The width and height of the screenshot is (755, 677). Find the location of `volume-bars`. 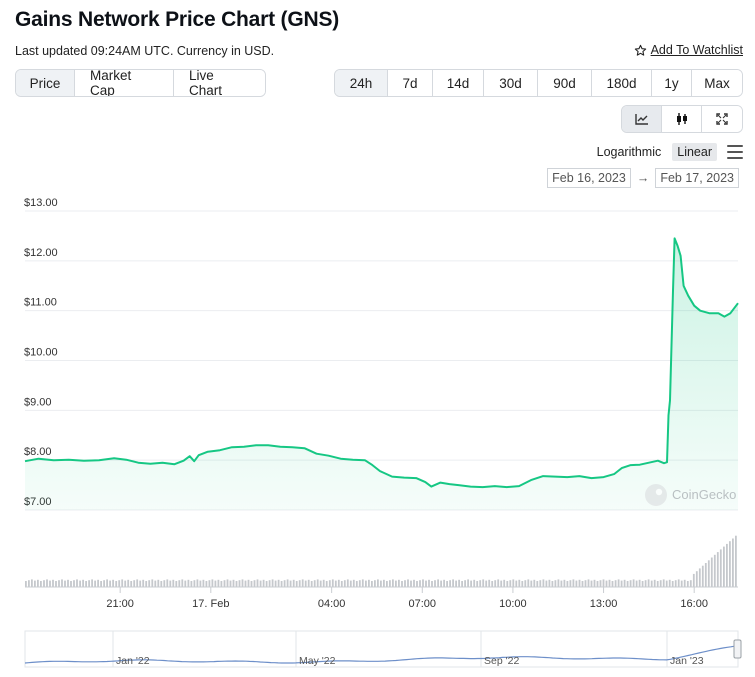

volume-bars is located at coordinates (381, 561).